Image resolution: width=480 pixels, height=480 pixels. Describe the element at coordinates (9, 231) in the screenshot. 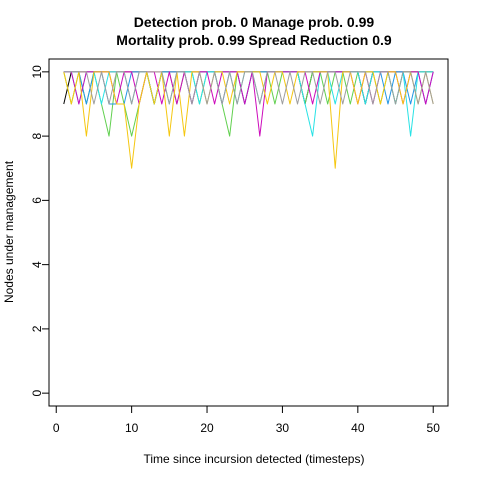

I see `y-axis-label: Nodes under management` at that location.